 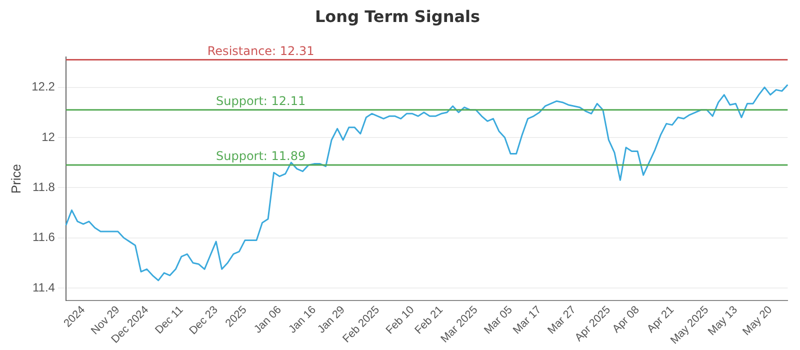 What do you see at coordinates (49, 137) in the screenshot?
I see `y-tick-label: 12` at bounding box center [49, 137].